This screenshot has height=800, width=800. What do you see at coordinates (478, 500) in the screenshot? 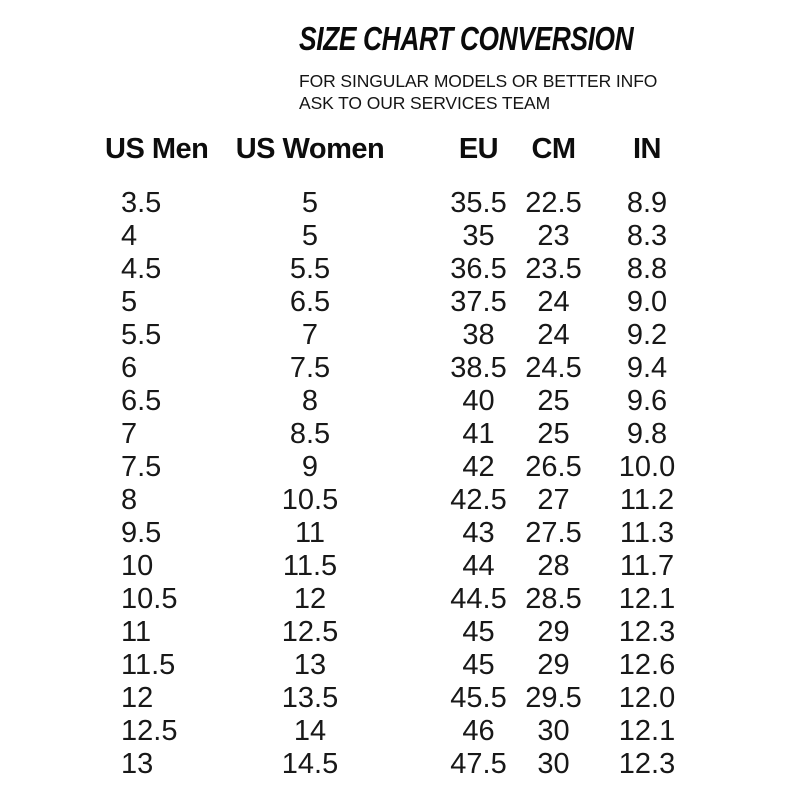
I see `cell-eu: 42.5` at bounding box center [478, 500].